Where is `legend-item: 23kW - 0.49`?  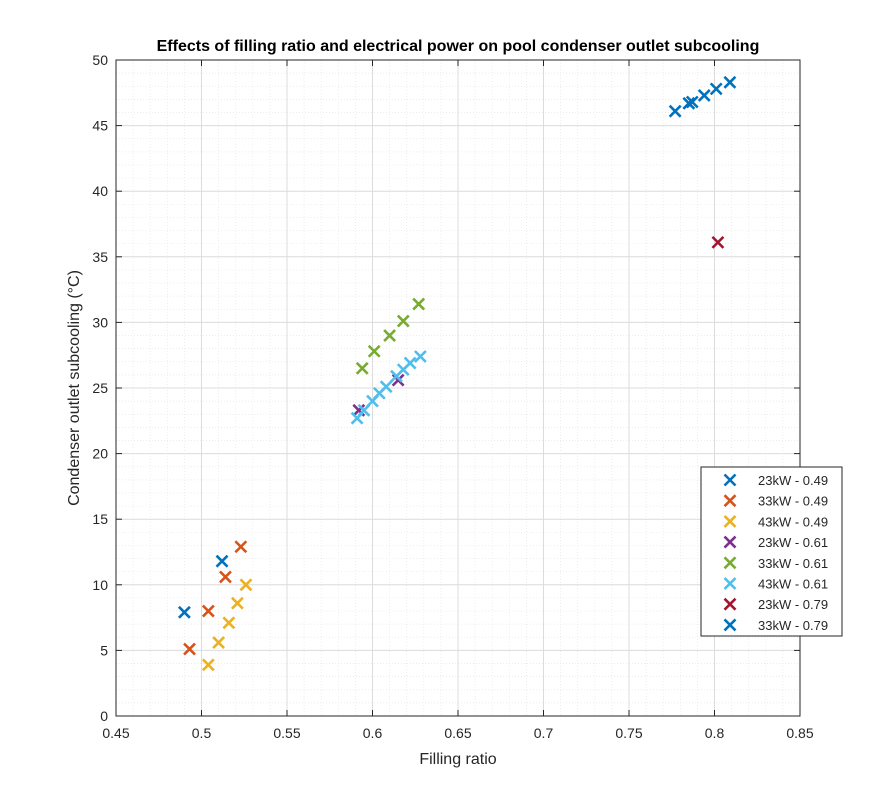
legend-item: 23kW - 0.49 is located at coordinates (775, 480).